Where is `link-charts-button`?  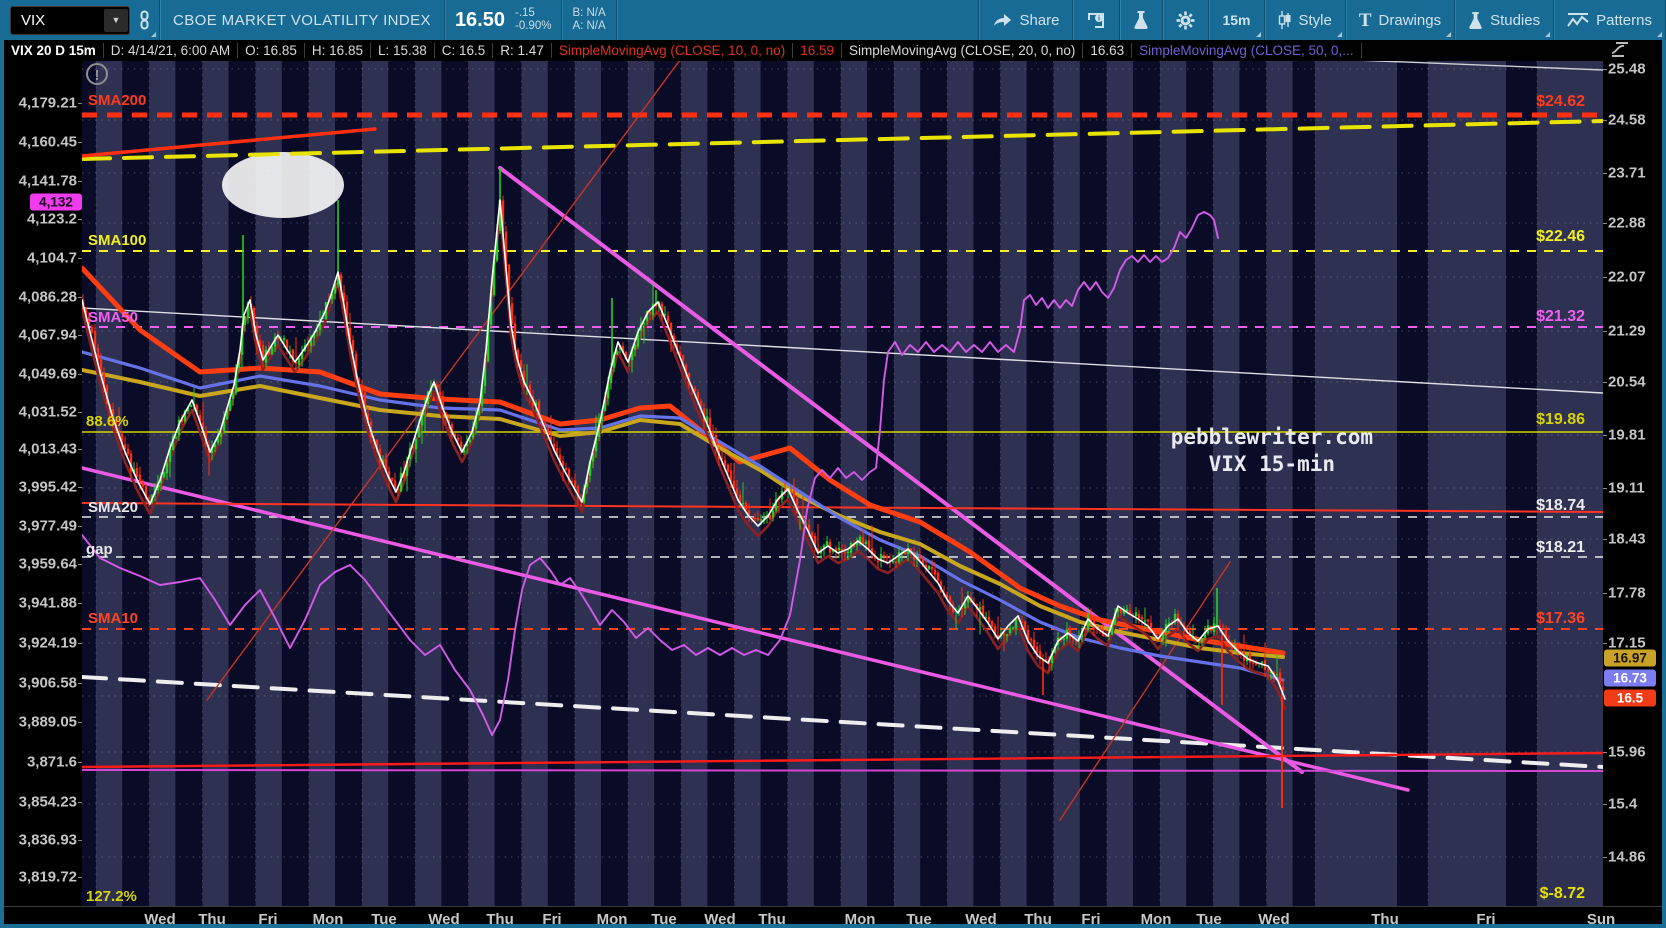
link-charts-button is located at coordinates (144, 20).